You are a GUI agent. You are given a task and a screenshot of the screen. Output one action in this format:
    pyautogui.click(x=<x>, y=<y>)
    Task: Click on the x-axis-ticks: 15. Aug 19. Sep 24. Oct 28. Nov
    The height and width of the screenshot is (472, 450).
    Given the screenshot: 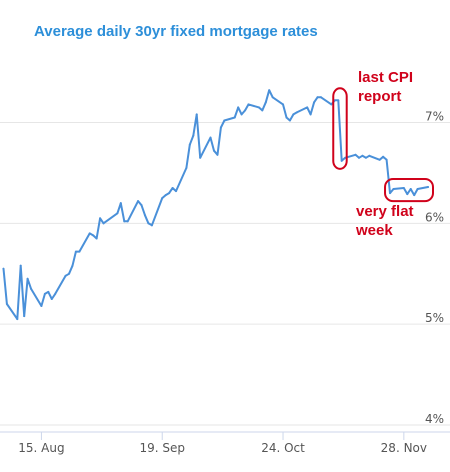 What is the action you would take?
    pyautogui.click(x=222, y=443)
    